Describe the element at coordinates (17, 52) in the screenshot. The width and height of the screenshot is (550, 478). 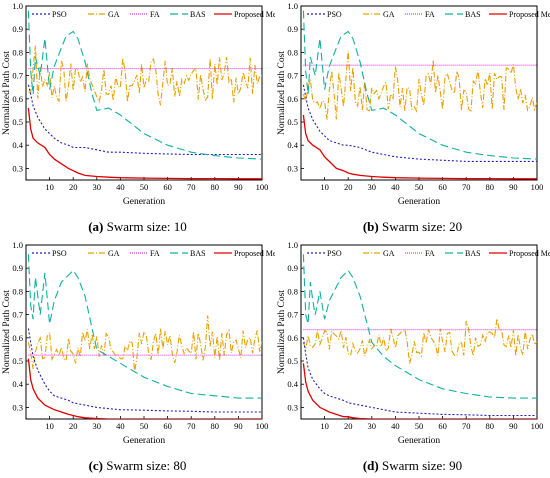
I see `y-tick-label-a: 0.8` at that location.